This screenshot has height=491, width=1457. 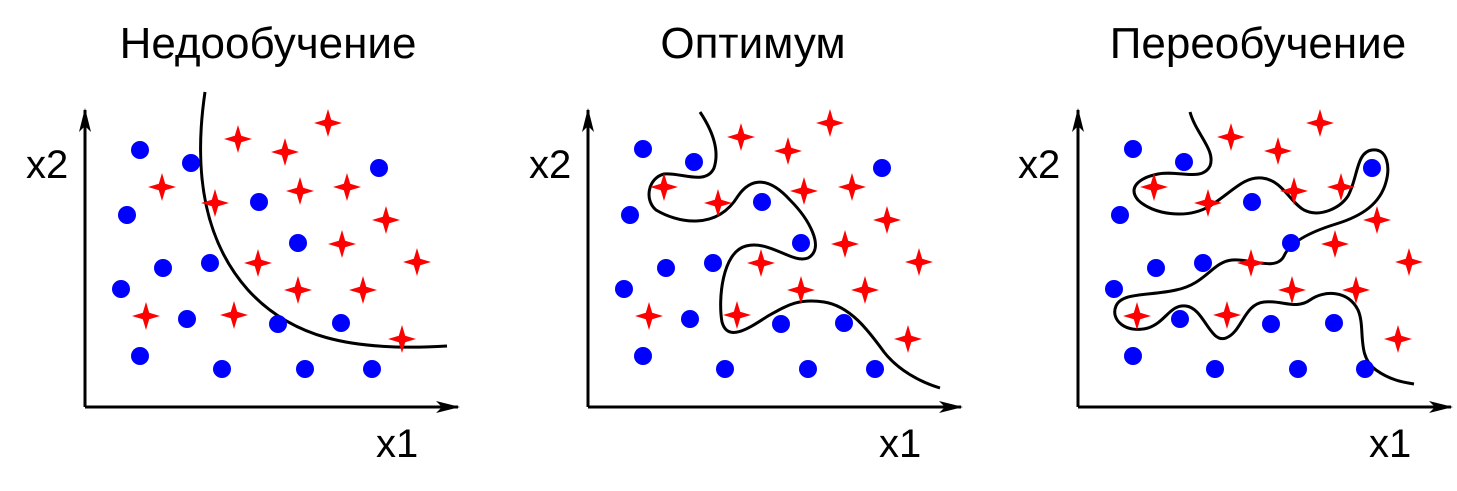 What do you see at coordinates (268, 43) in the screenshot?
I see `panel-title: Недообучение` at bounding box center [268, 43].